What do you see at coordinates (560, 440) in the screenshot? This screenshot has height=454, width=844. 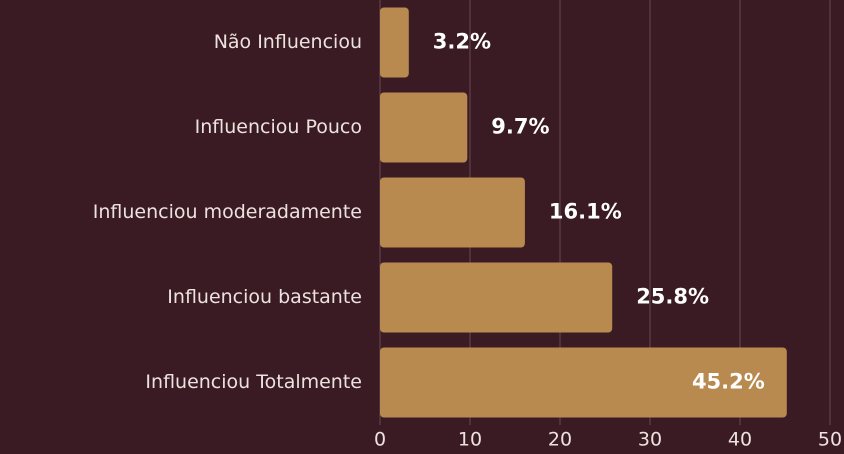 I see `x-tick-label: 20` at bounding box center [560, 440].